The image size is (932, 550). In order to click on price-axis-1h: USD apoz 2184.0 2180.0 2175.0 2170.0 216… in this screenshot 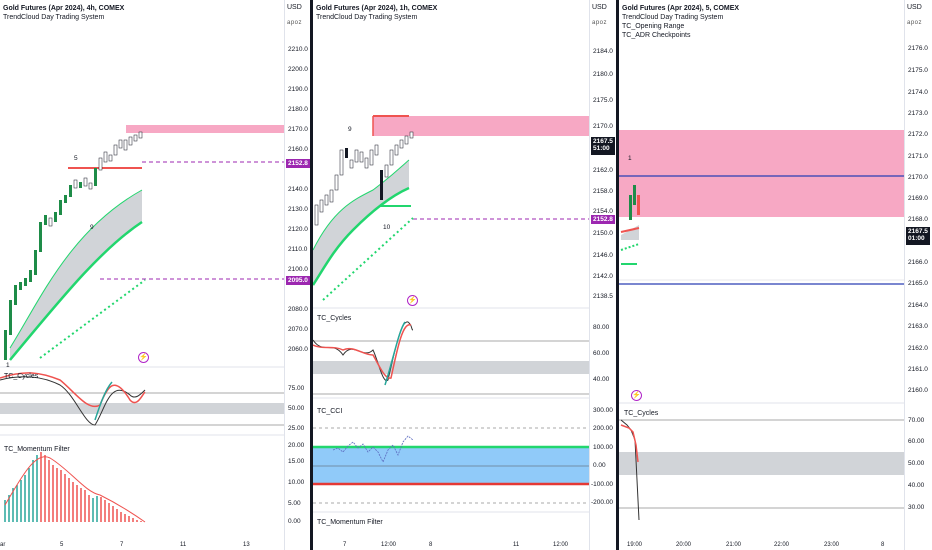, I will do `click(603, 275)`.